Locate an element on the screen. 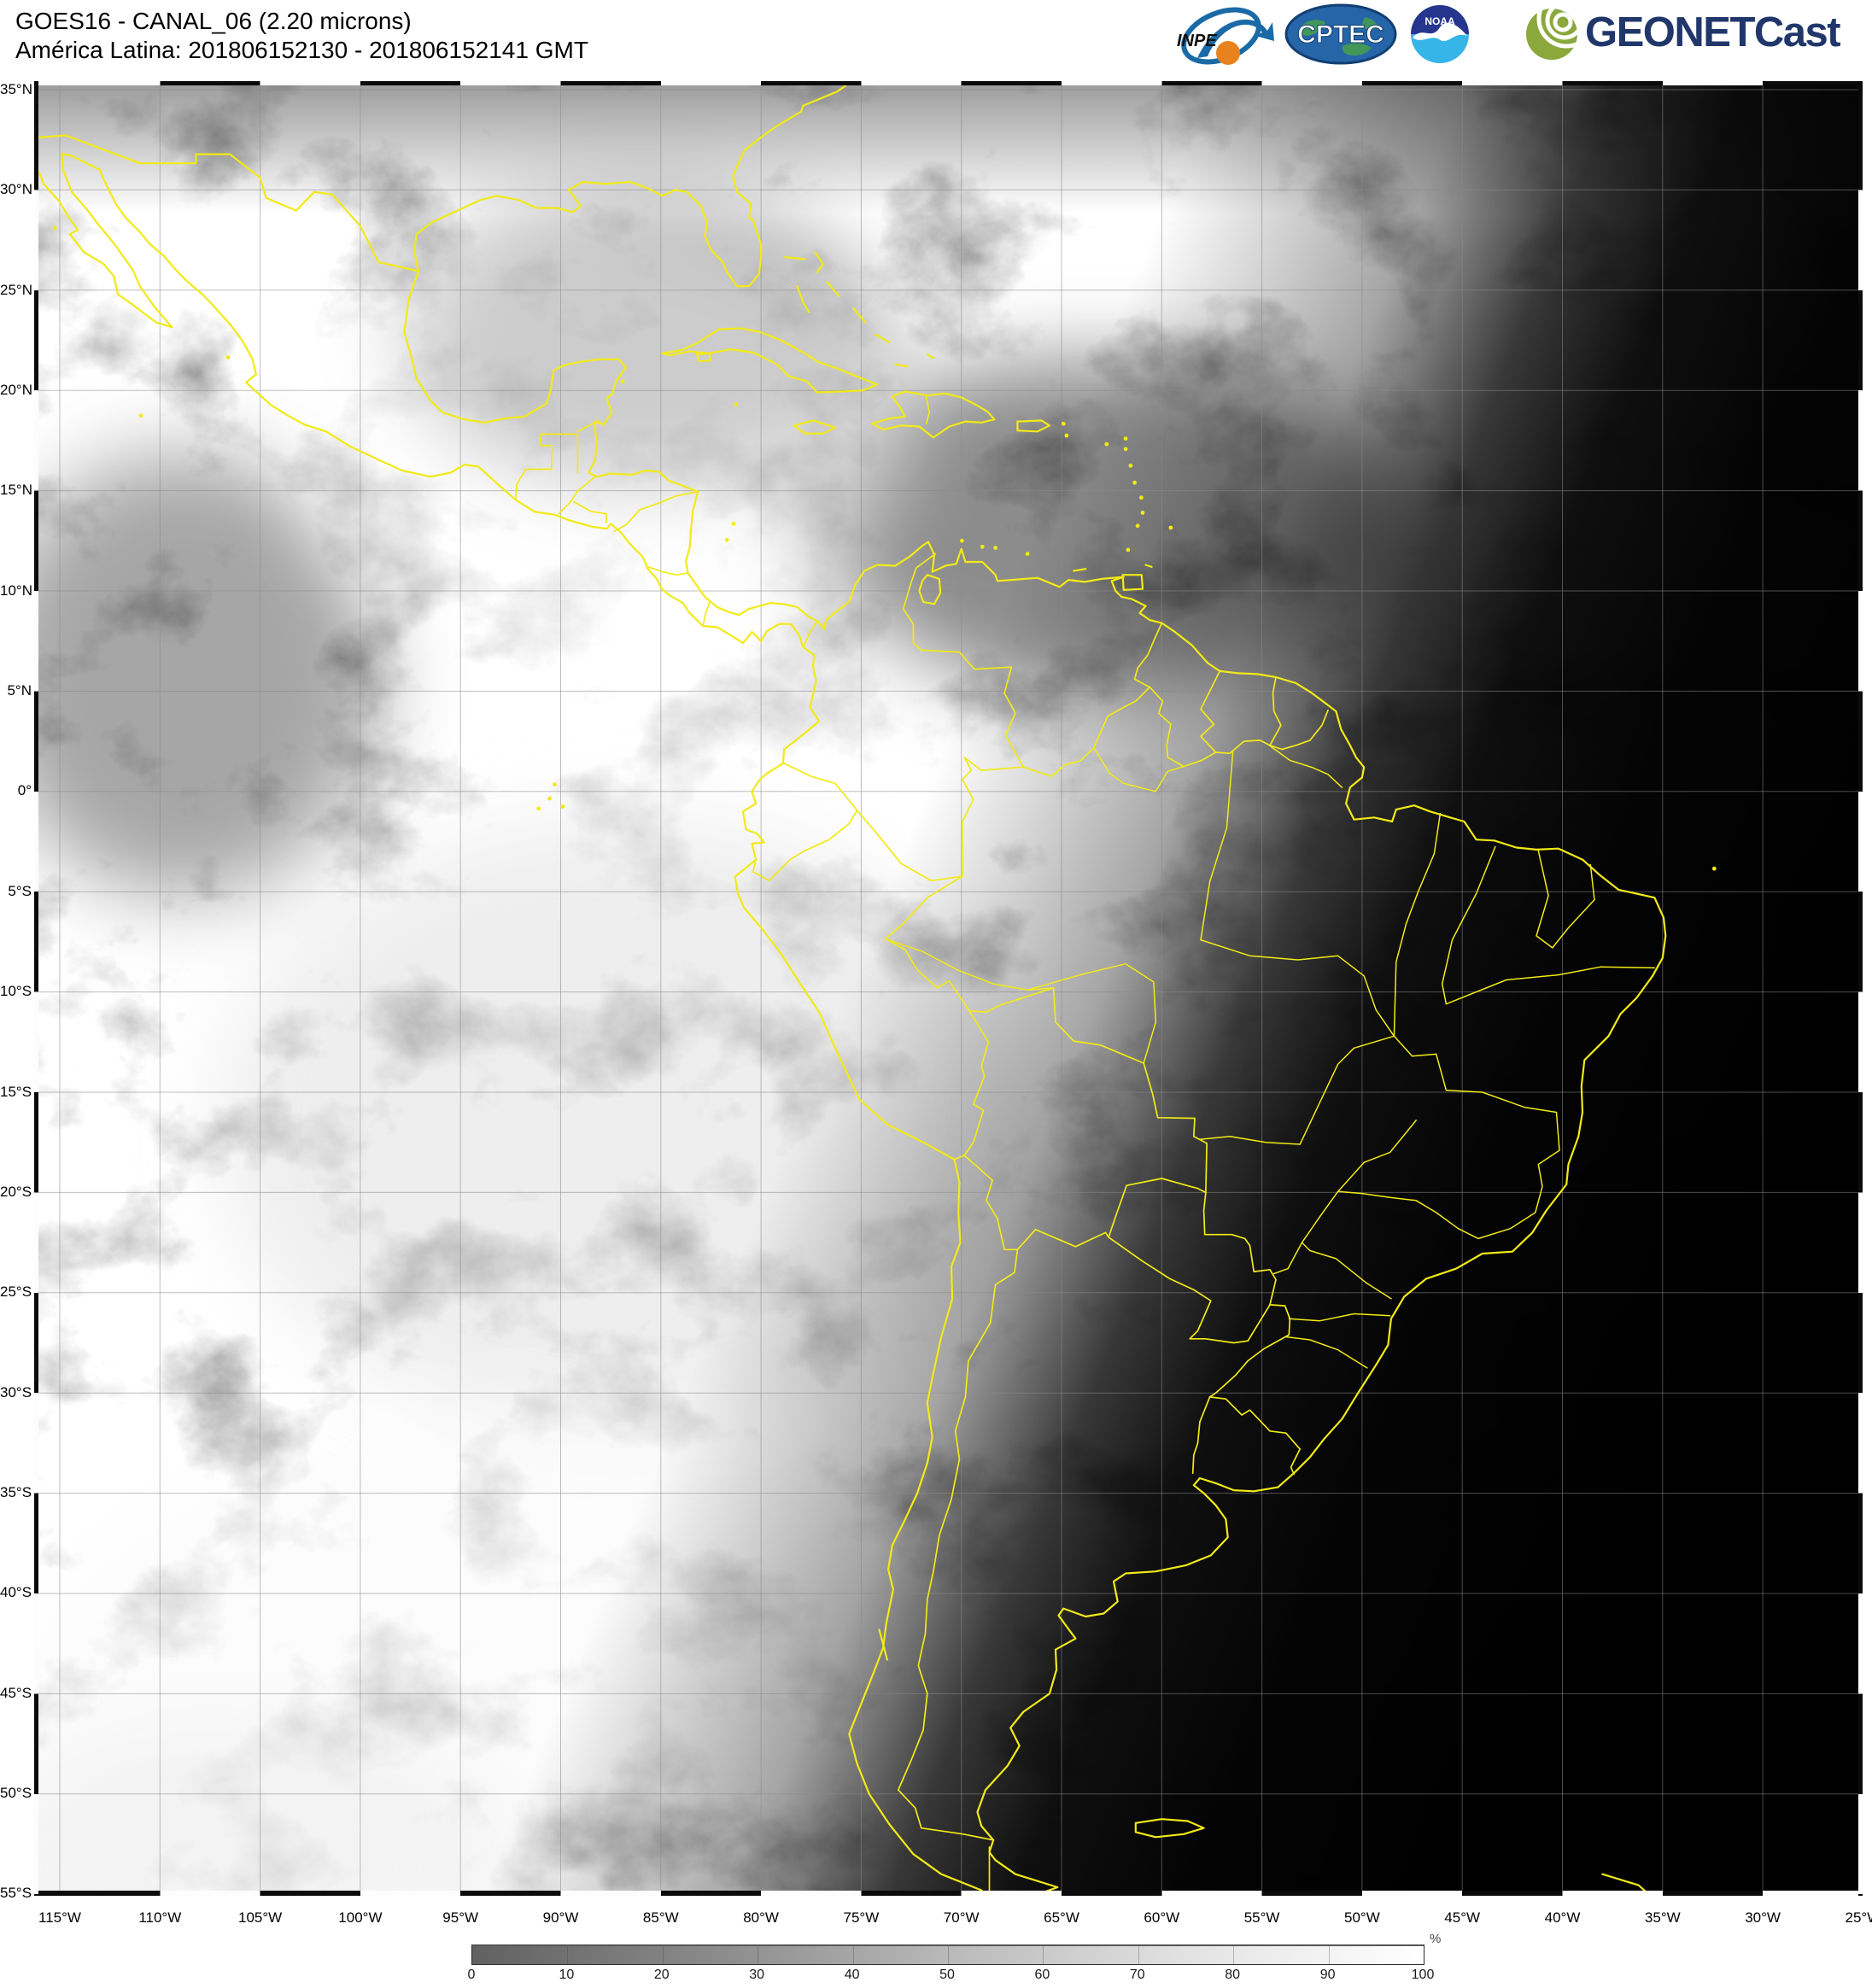 The height and width of the screenshot is (1988, 1872). lat-label: 20°S is located at coordinates (16, 1191).